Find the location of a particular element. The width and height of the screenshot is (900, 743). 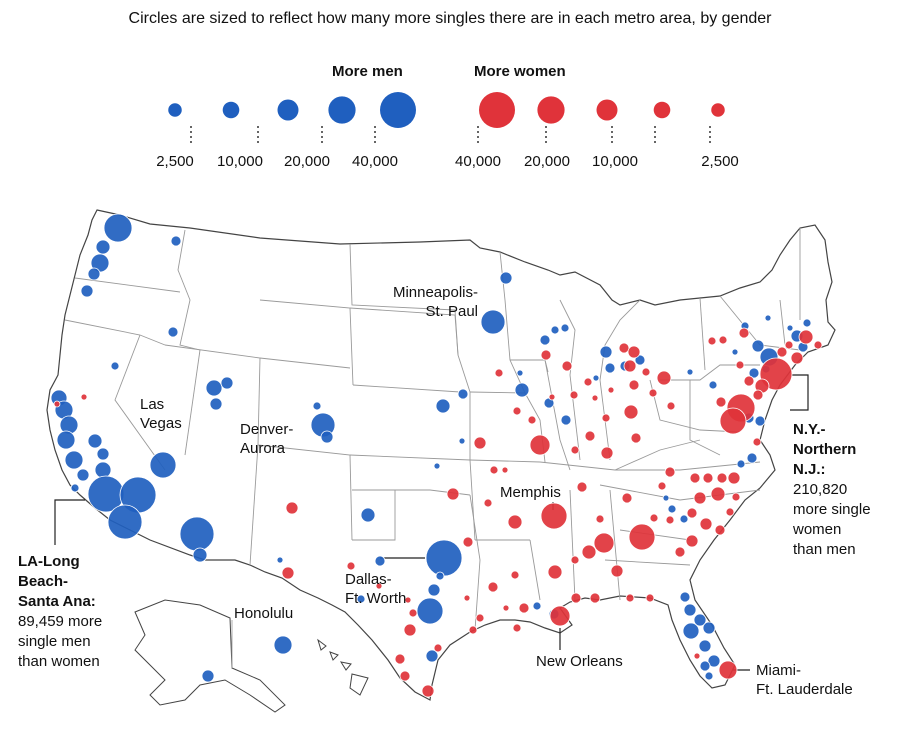

annotation-ny-name: N.Y.- Northern N.J.: is located at coordinates (825, 449).